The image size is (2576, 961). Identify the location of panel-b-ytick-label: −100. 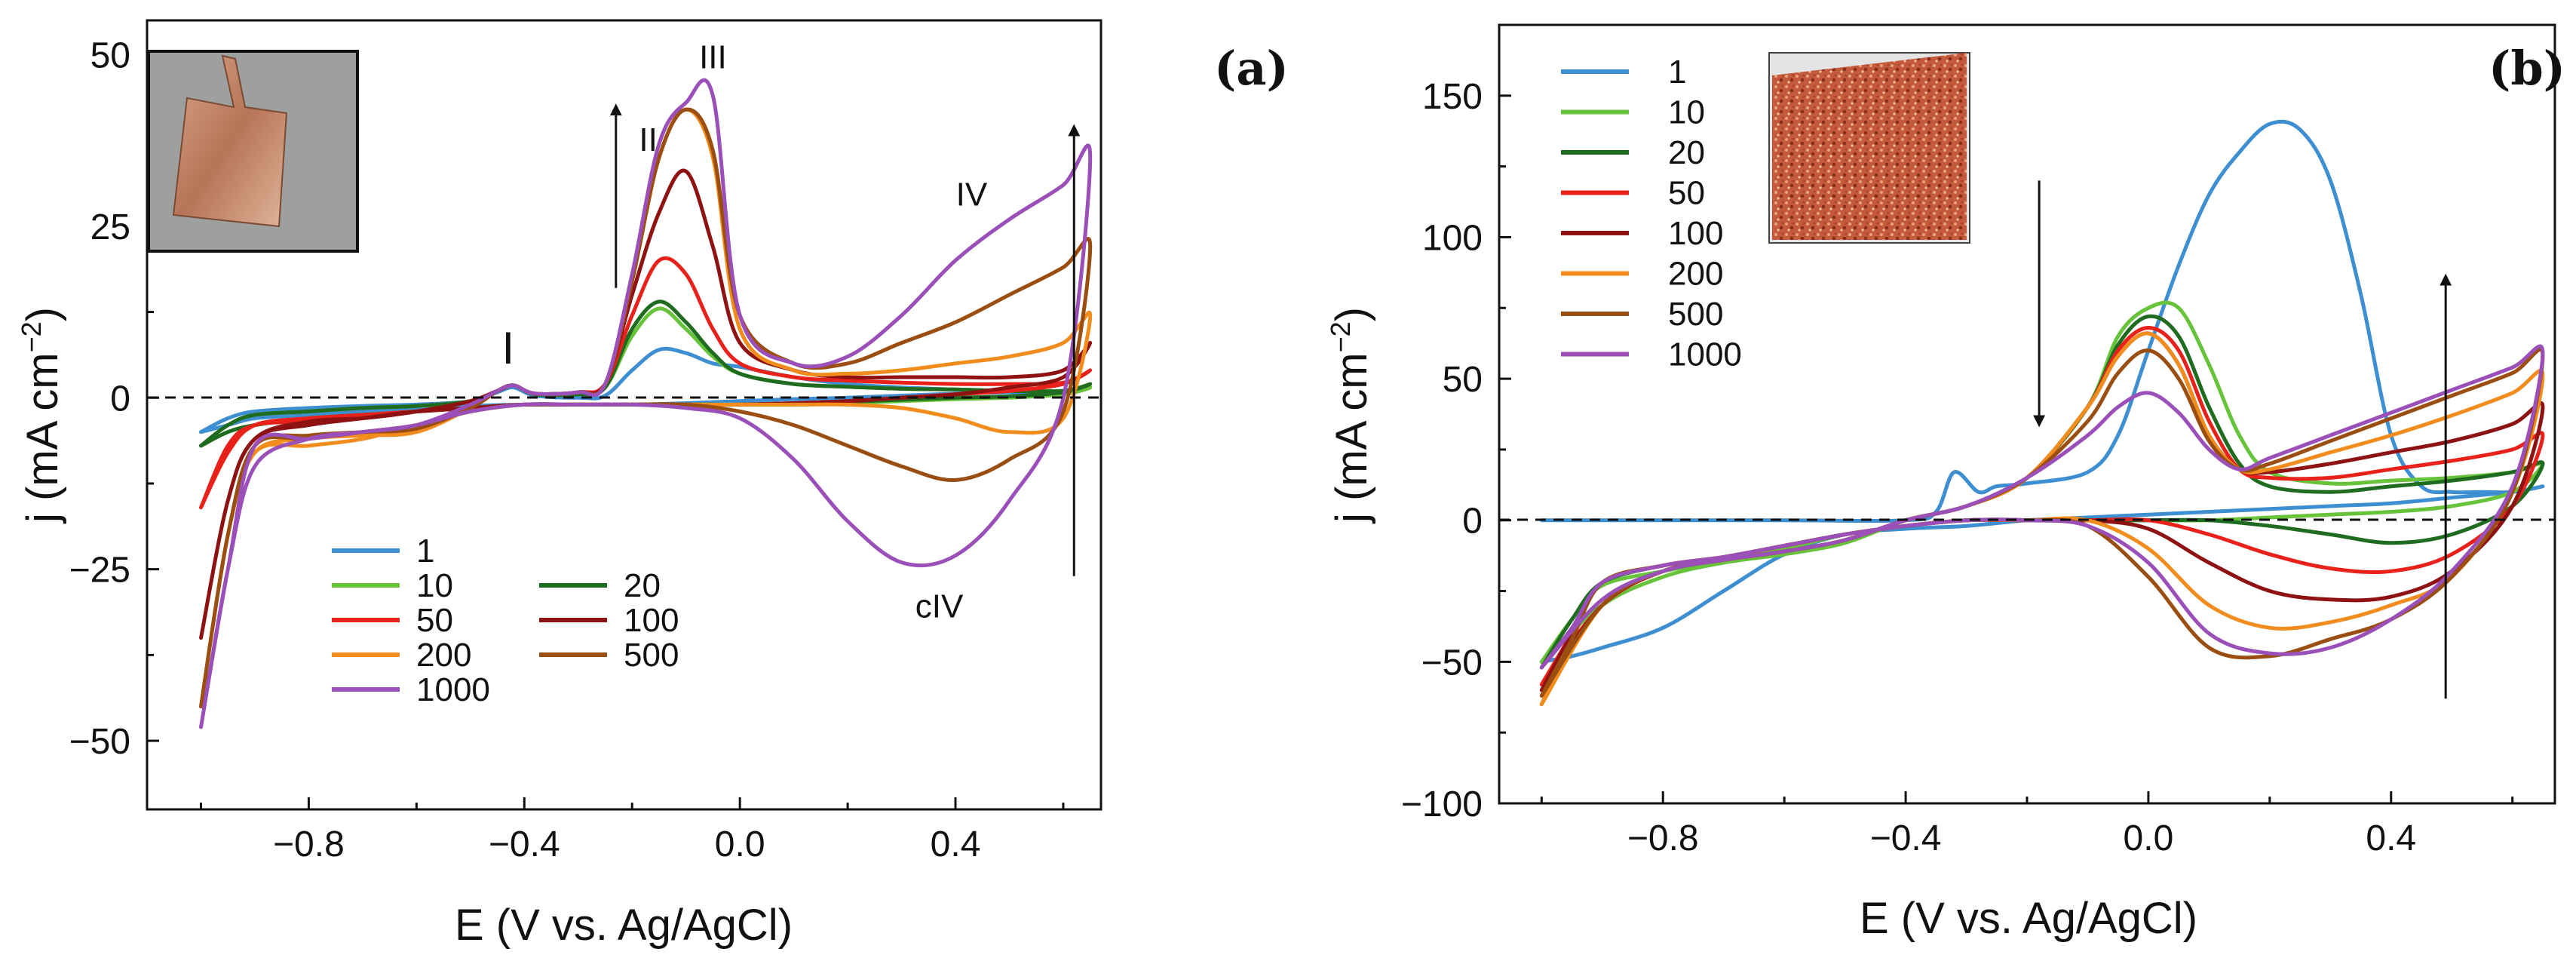
(1442, 804).